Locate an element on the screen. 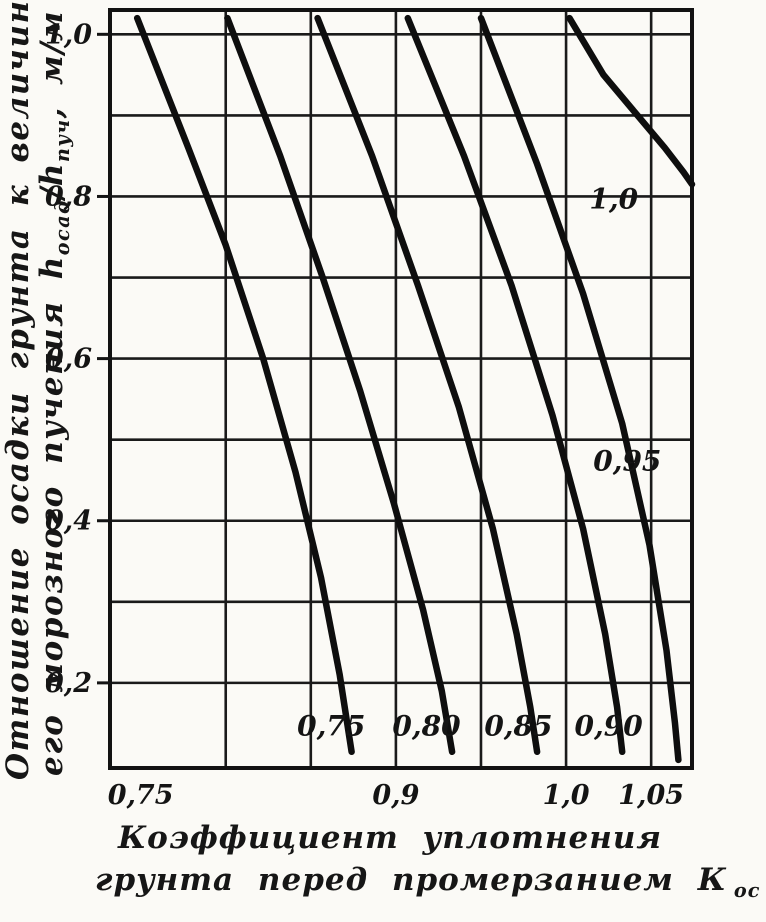 Image resolution: width=766 pixels, height=922 pixels. y-axis-label-line1: Отношение осадки грунта к величине is located at coordinates (18, 390).